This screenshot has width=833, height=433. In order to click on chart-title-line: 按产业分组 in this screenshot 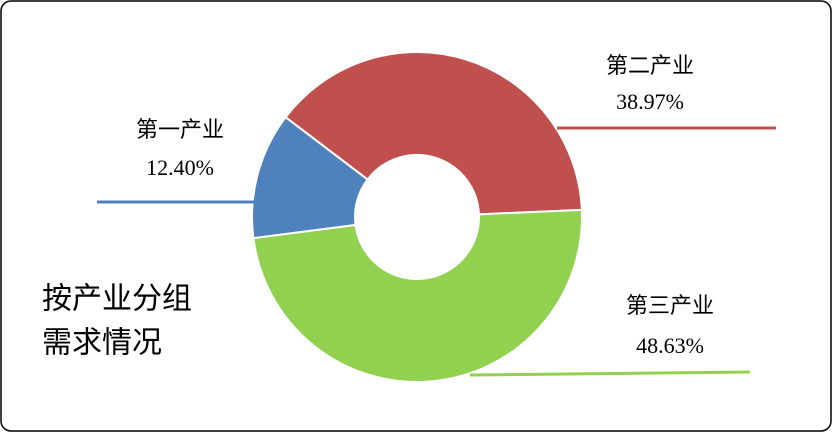, I will do `click(117, 299)`.